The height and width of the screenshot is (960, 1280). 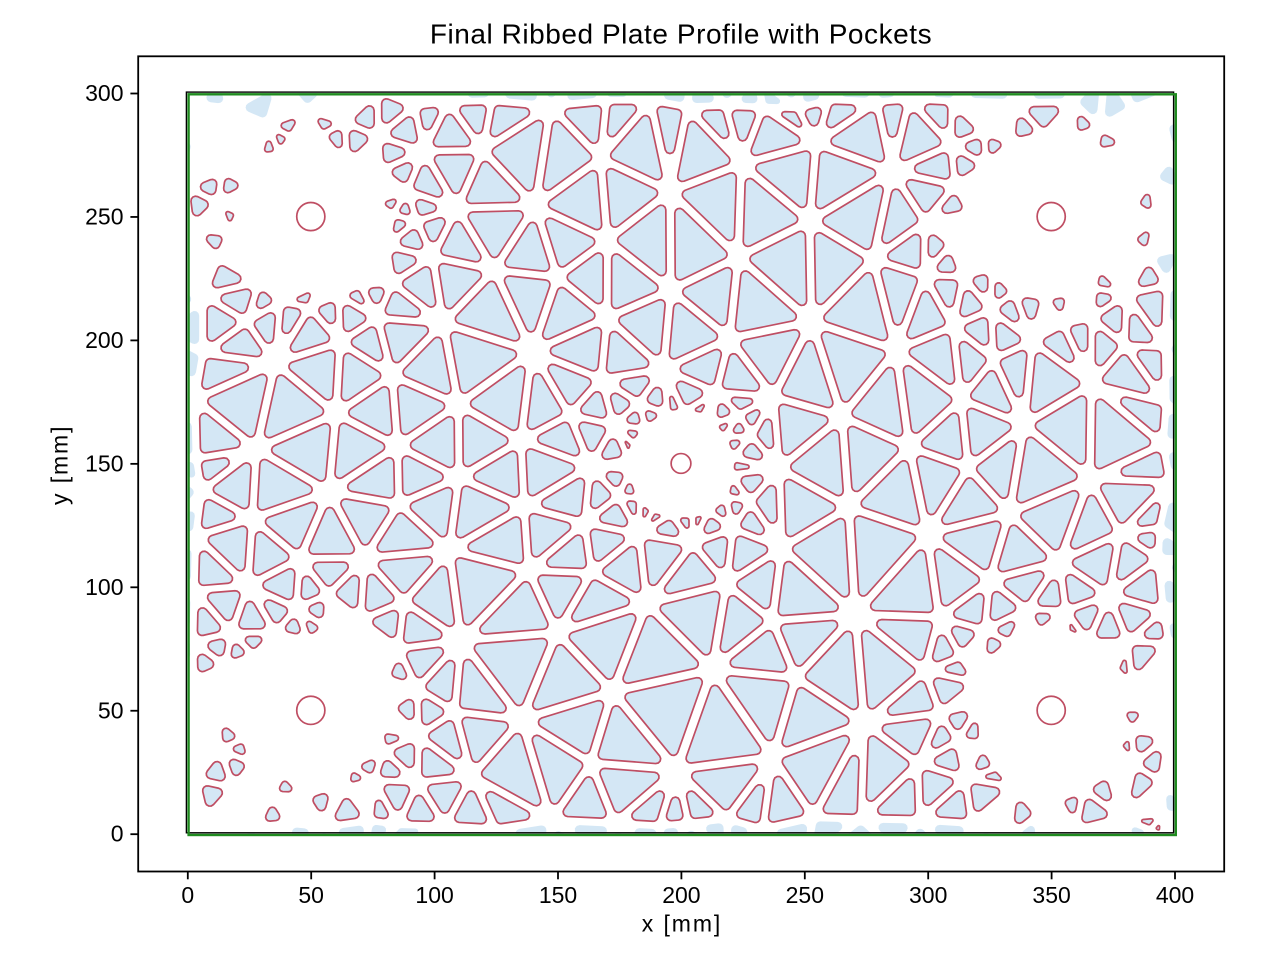 What do you see at coordinates (1175, 895) in the screenshot?
I see `svg-text: 400` at bounding box center [1175, 895].